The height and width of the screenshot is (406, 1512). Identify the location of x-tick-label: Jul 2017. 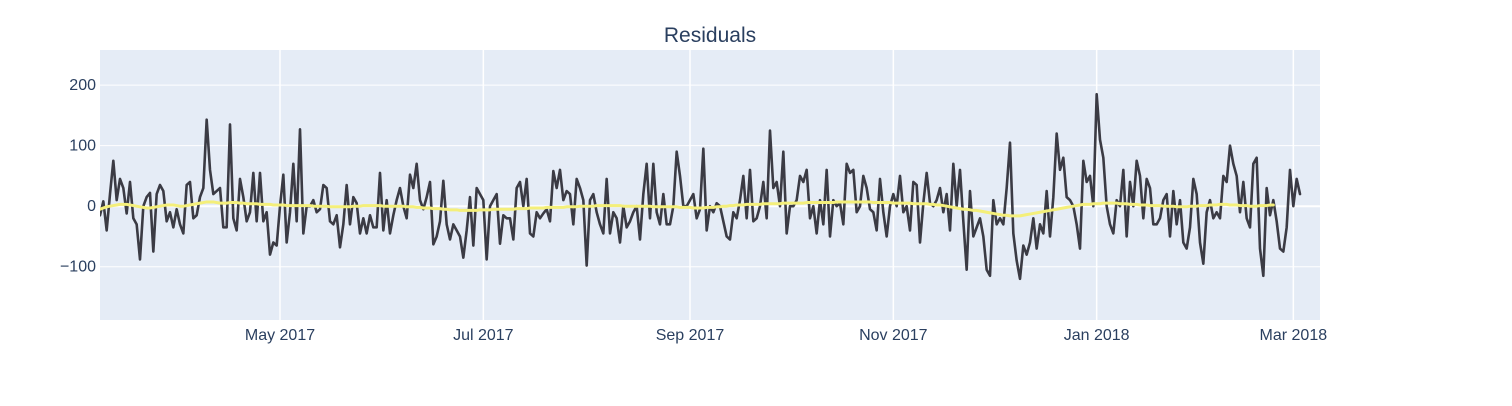
(483, 335).